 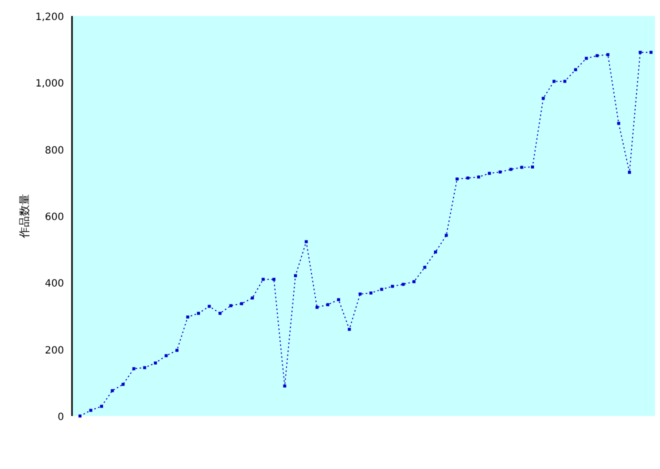 What do you see at coordinates (54, 217) in the screenshot?
I see `y-tick-label: 600` at bounding box center [54, 217].